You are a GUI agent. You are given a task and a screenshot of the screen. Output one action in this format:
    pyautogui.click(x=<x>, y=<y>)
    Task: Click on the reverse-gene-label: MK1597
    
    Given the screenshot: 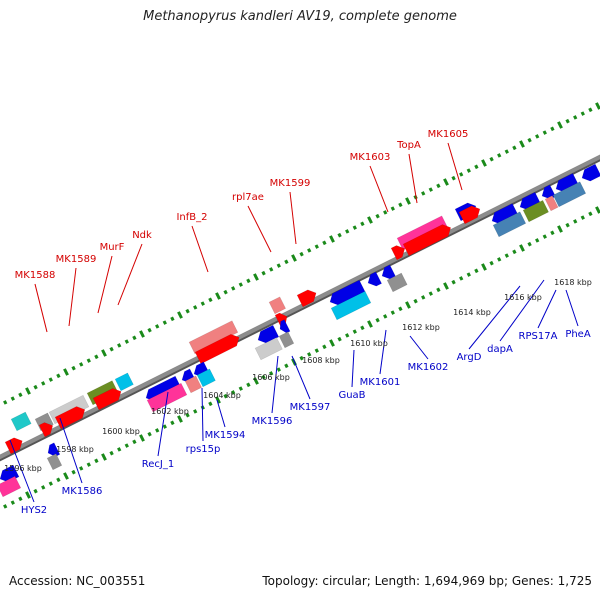 What is the action you would take?
    pyautogui.click(x=310, y=407)
    